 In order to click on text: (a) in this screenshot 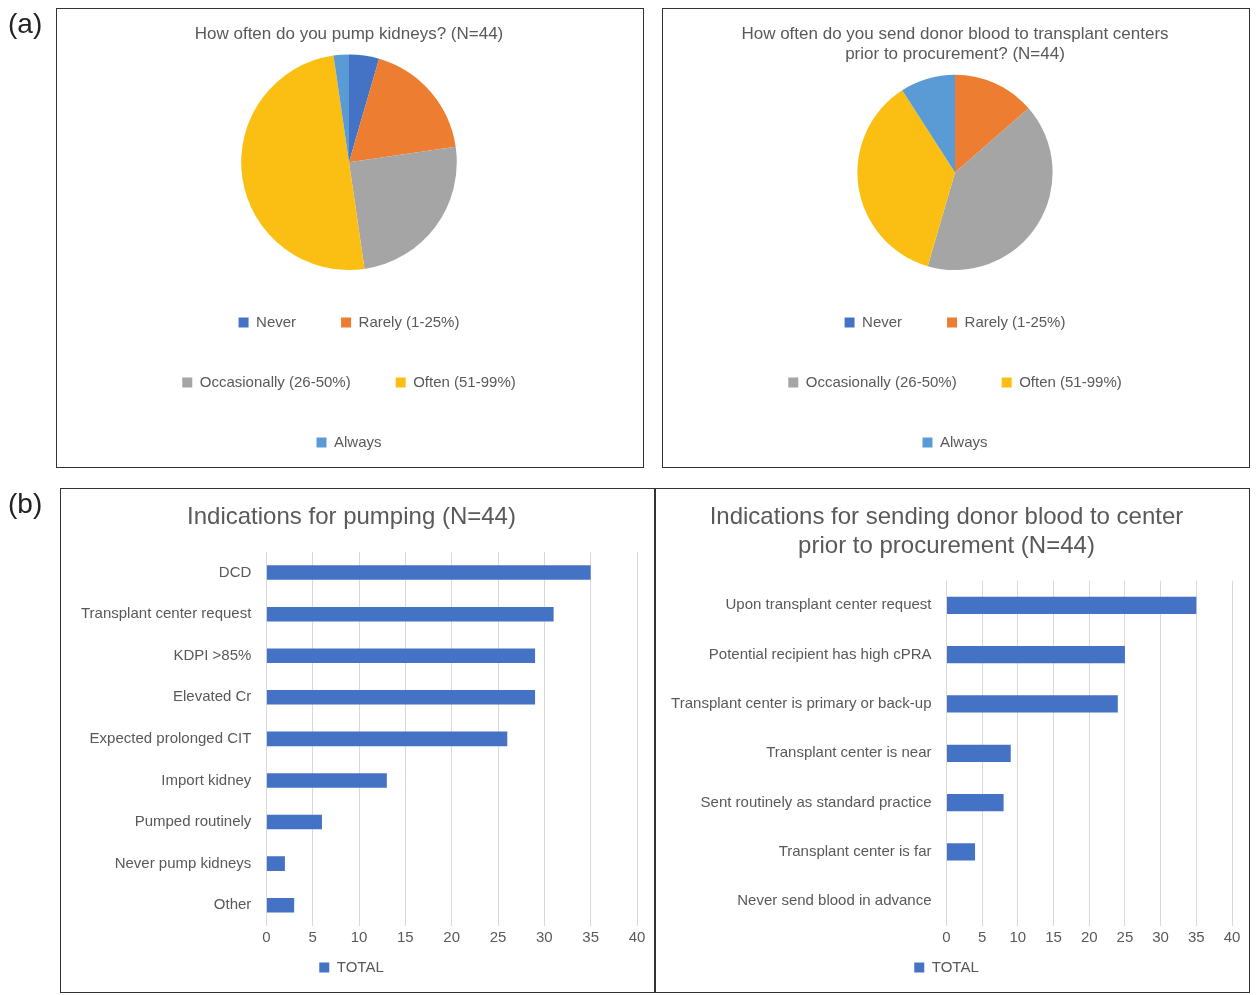, I will do `click(26, 24)`.